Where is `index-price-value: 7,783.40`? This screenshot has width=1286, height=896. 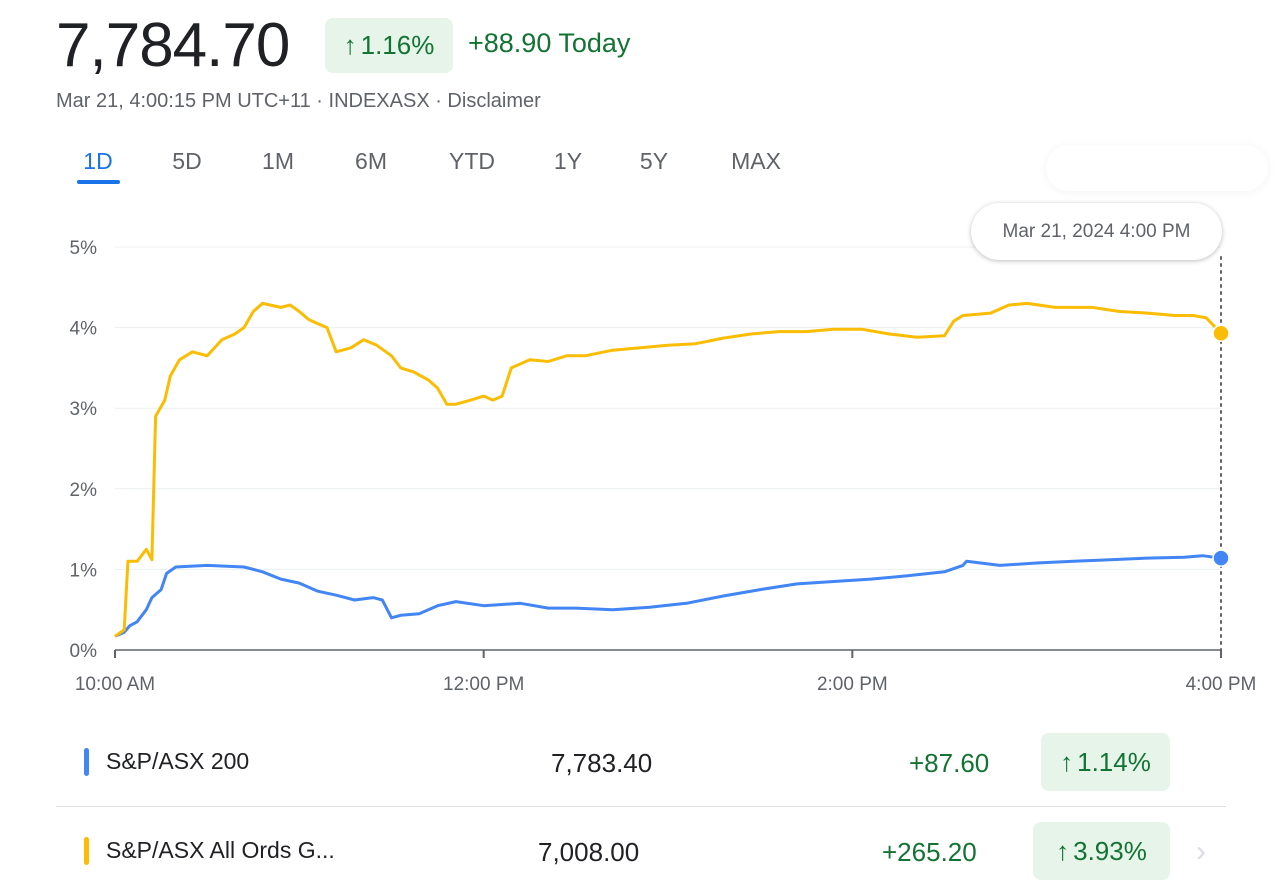 index-price-value: 7,783.40 is located at coordinates (602, 763).